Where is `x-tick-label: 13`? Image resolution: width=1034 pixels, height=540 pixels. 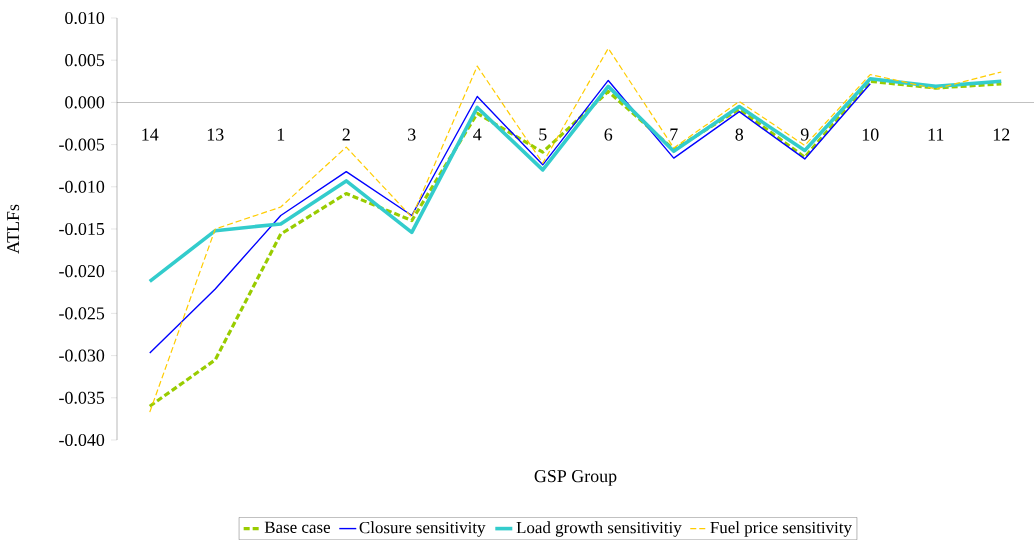 x-tick-label: 13 is located at coordinates (215, 134).